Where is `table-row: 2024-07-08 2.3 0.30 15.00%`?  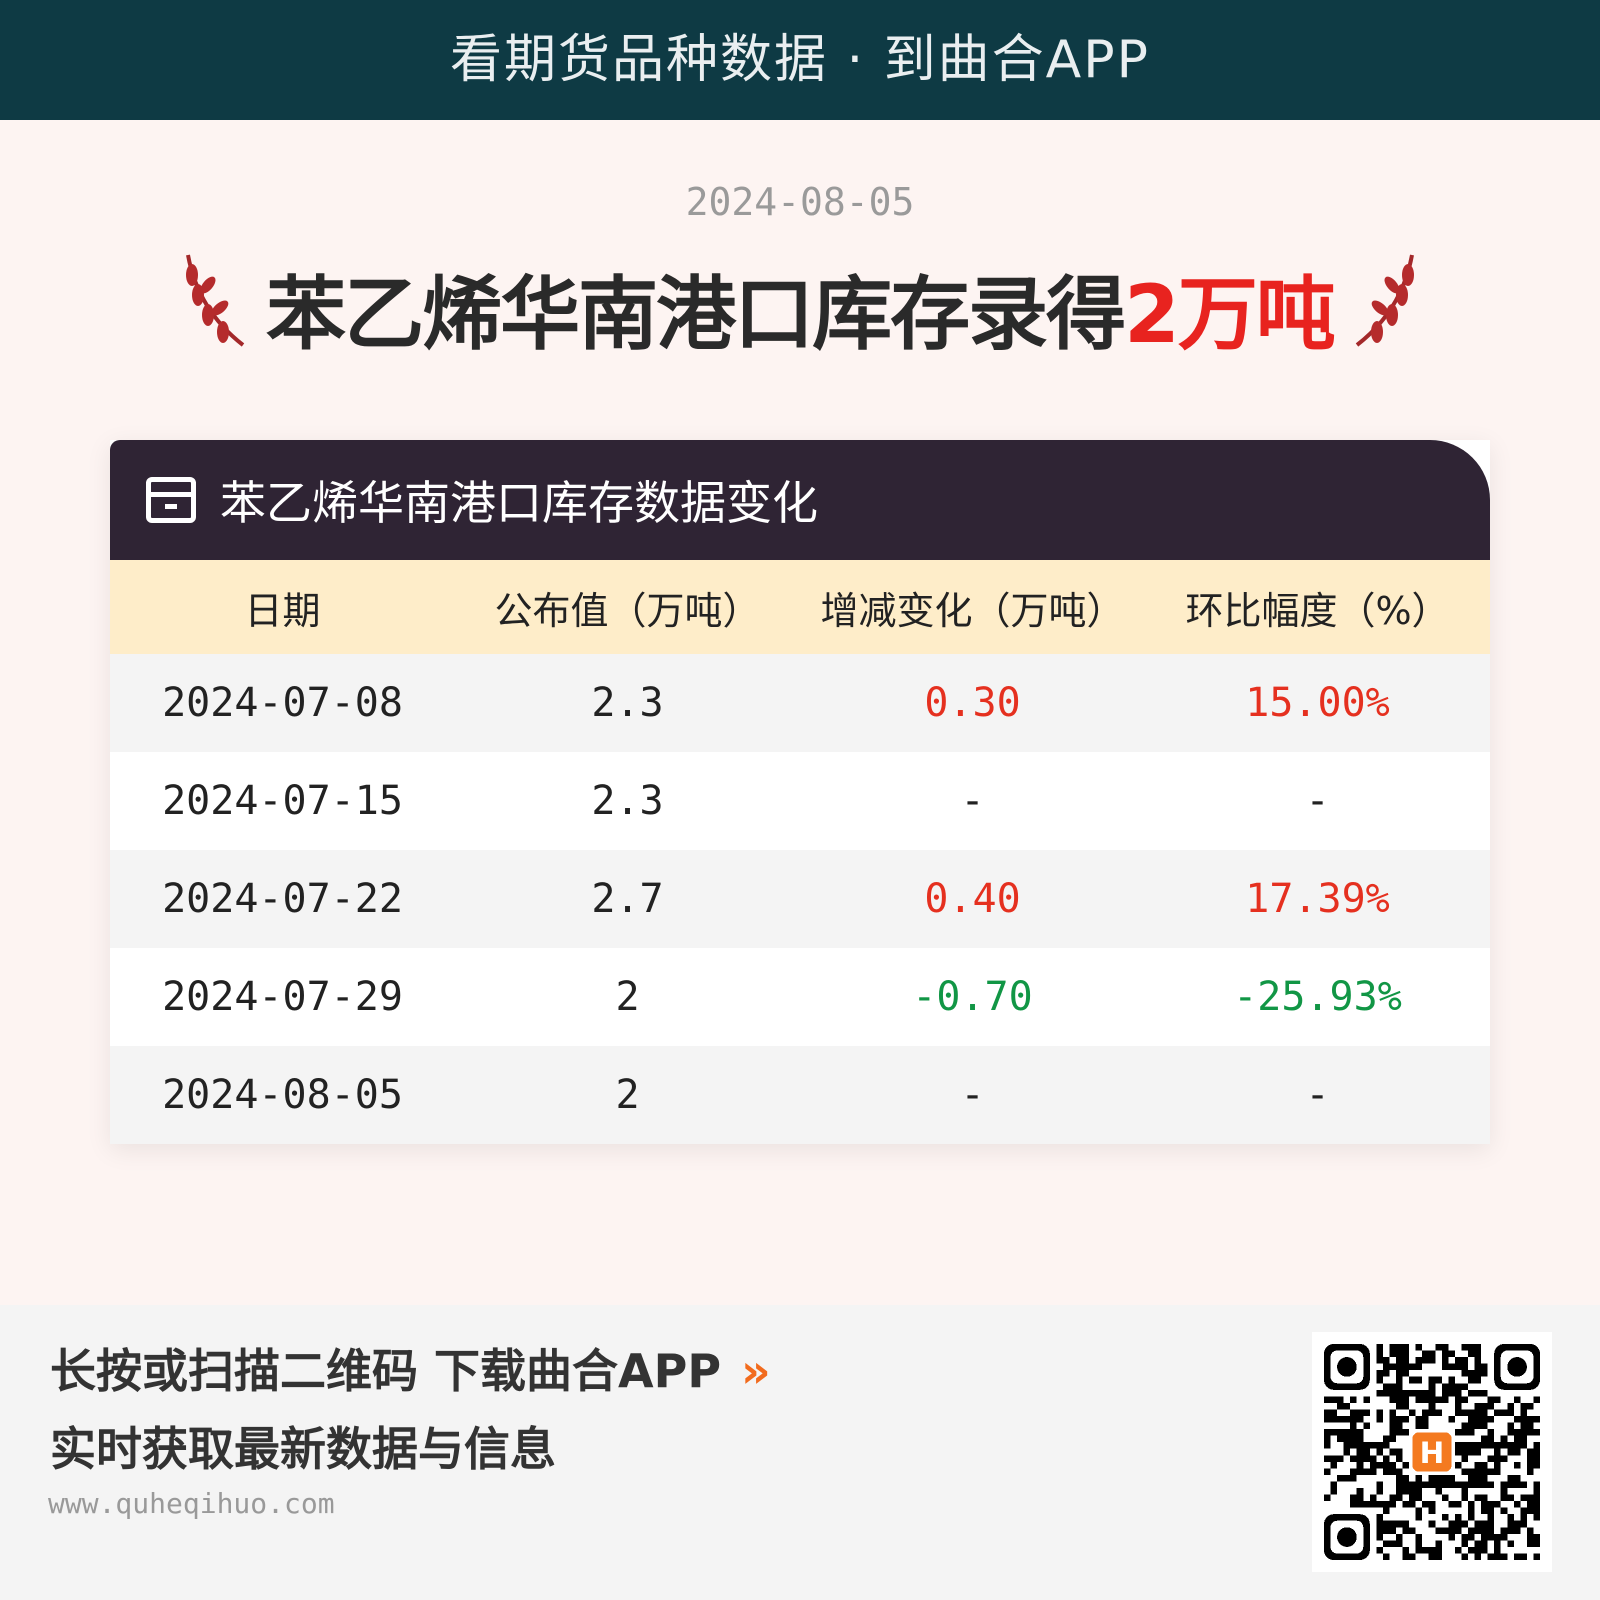
table-row: 2024-07-08 2.3 0.30 15.00% is located at coordinates (800, 703).